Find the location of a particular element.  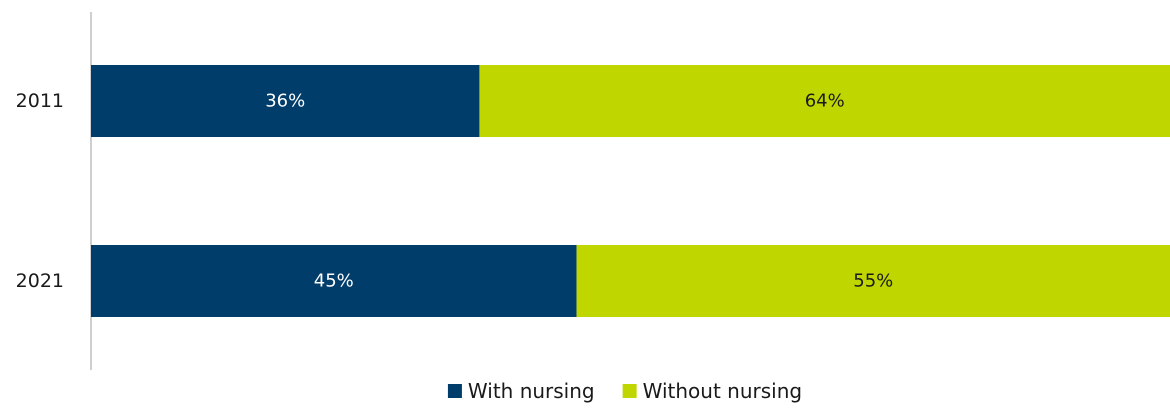

category-label-2021: 2021 is located at coordinates (40, 281).